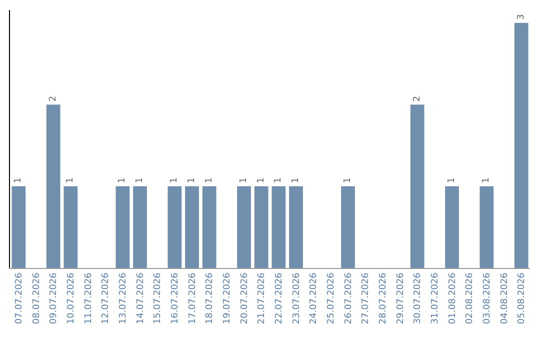 This screenshot has height=340, width=540. What do you see at coordinates (418, 298) in the screenshot?
I see `x-tick-label: 30.07.2026` at bounding box center [418, 298].